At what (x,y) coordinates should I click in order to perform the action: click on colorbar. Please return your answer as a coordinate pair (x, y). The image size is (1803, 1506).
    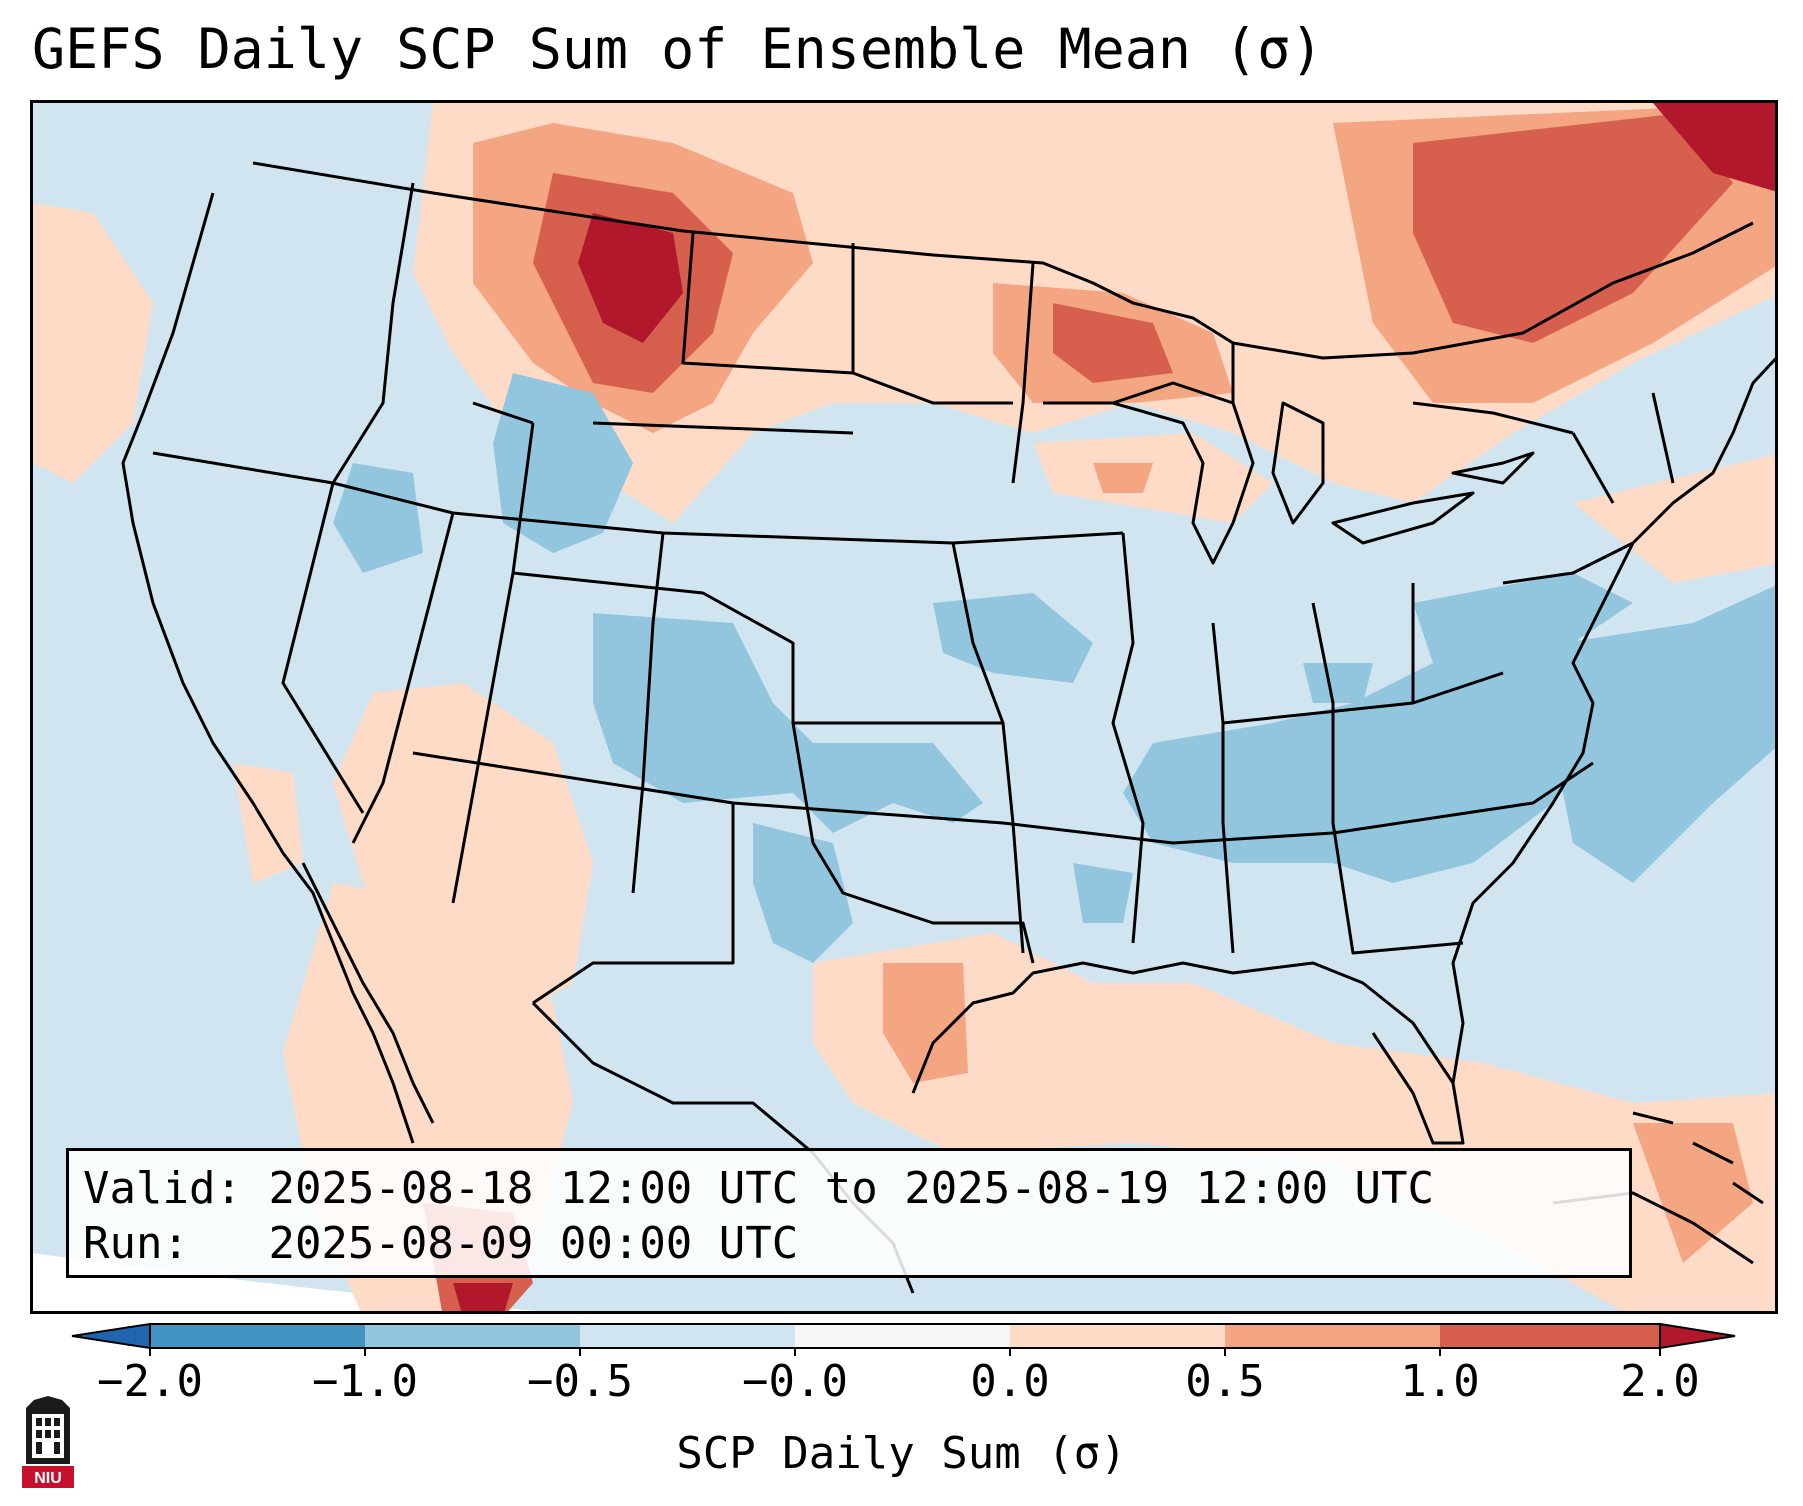
    Looking at the image, I should click on (903, 1339).